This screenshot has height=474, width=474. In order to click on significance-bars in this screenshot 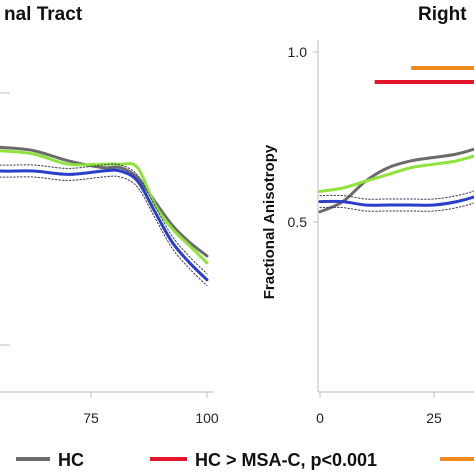, I will do `click(424, 75)`.